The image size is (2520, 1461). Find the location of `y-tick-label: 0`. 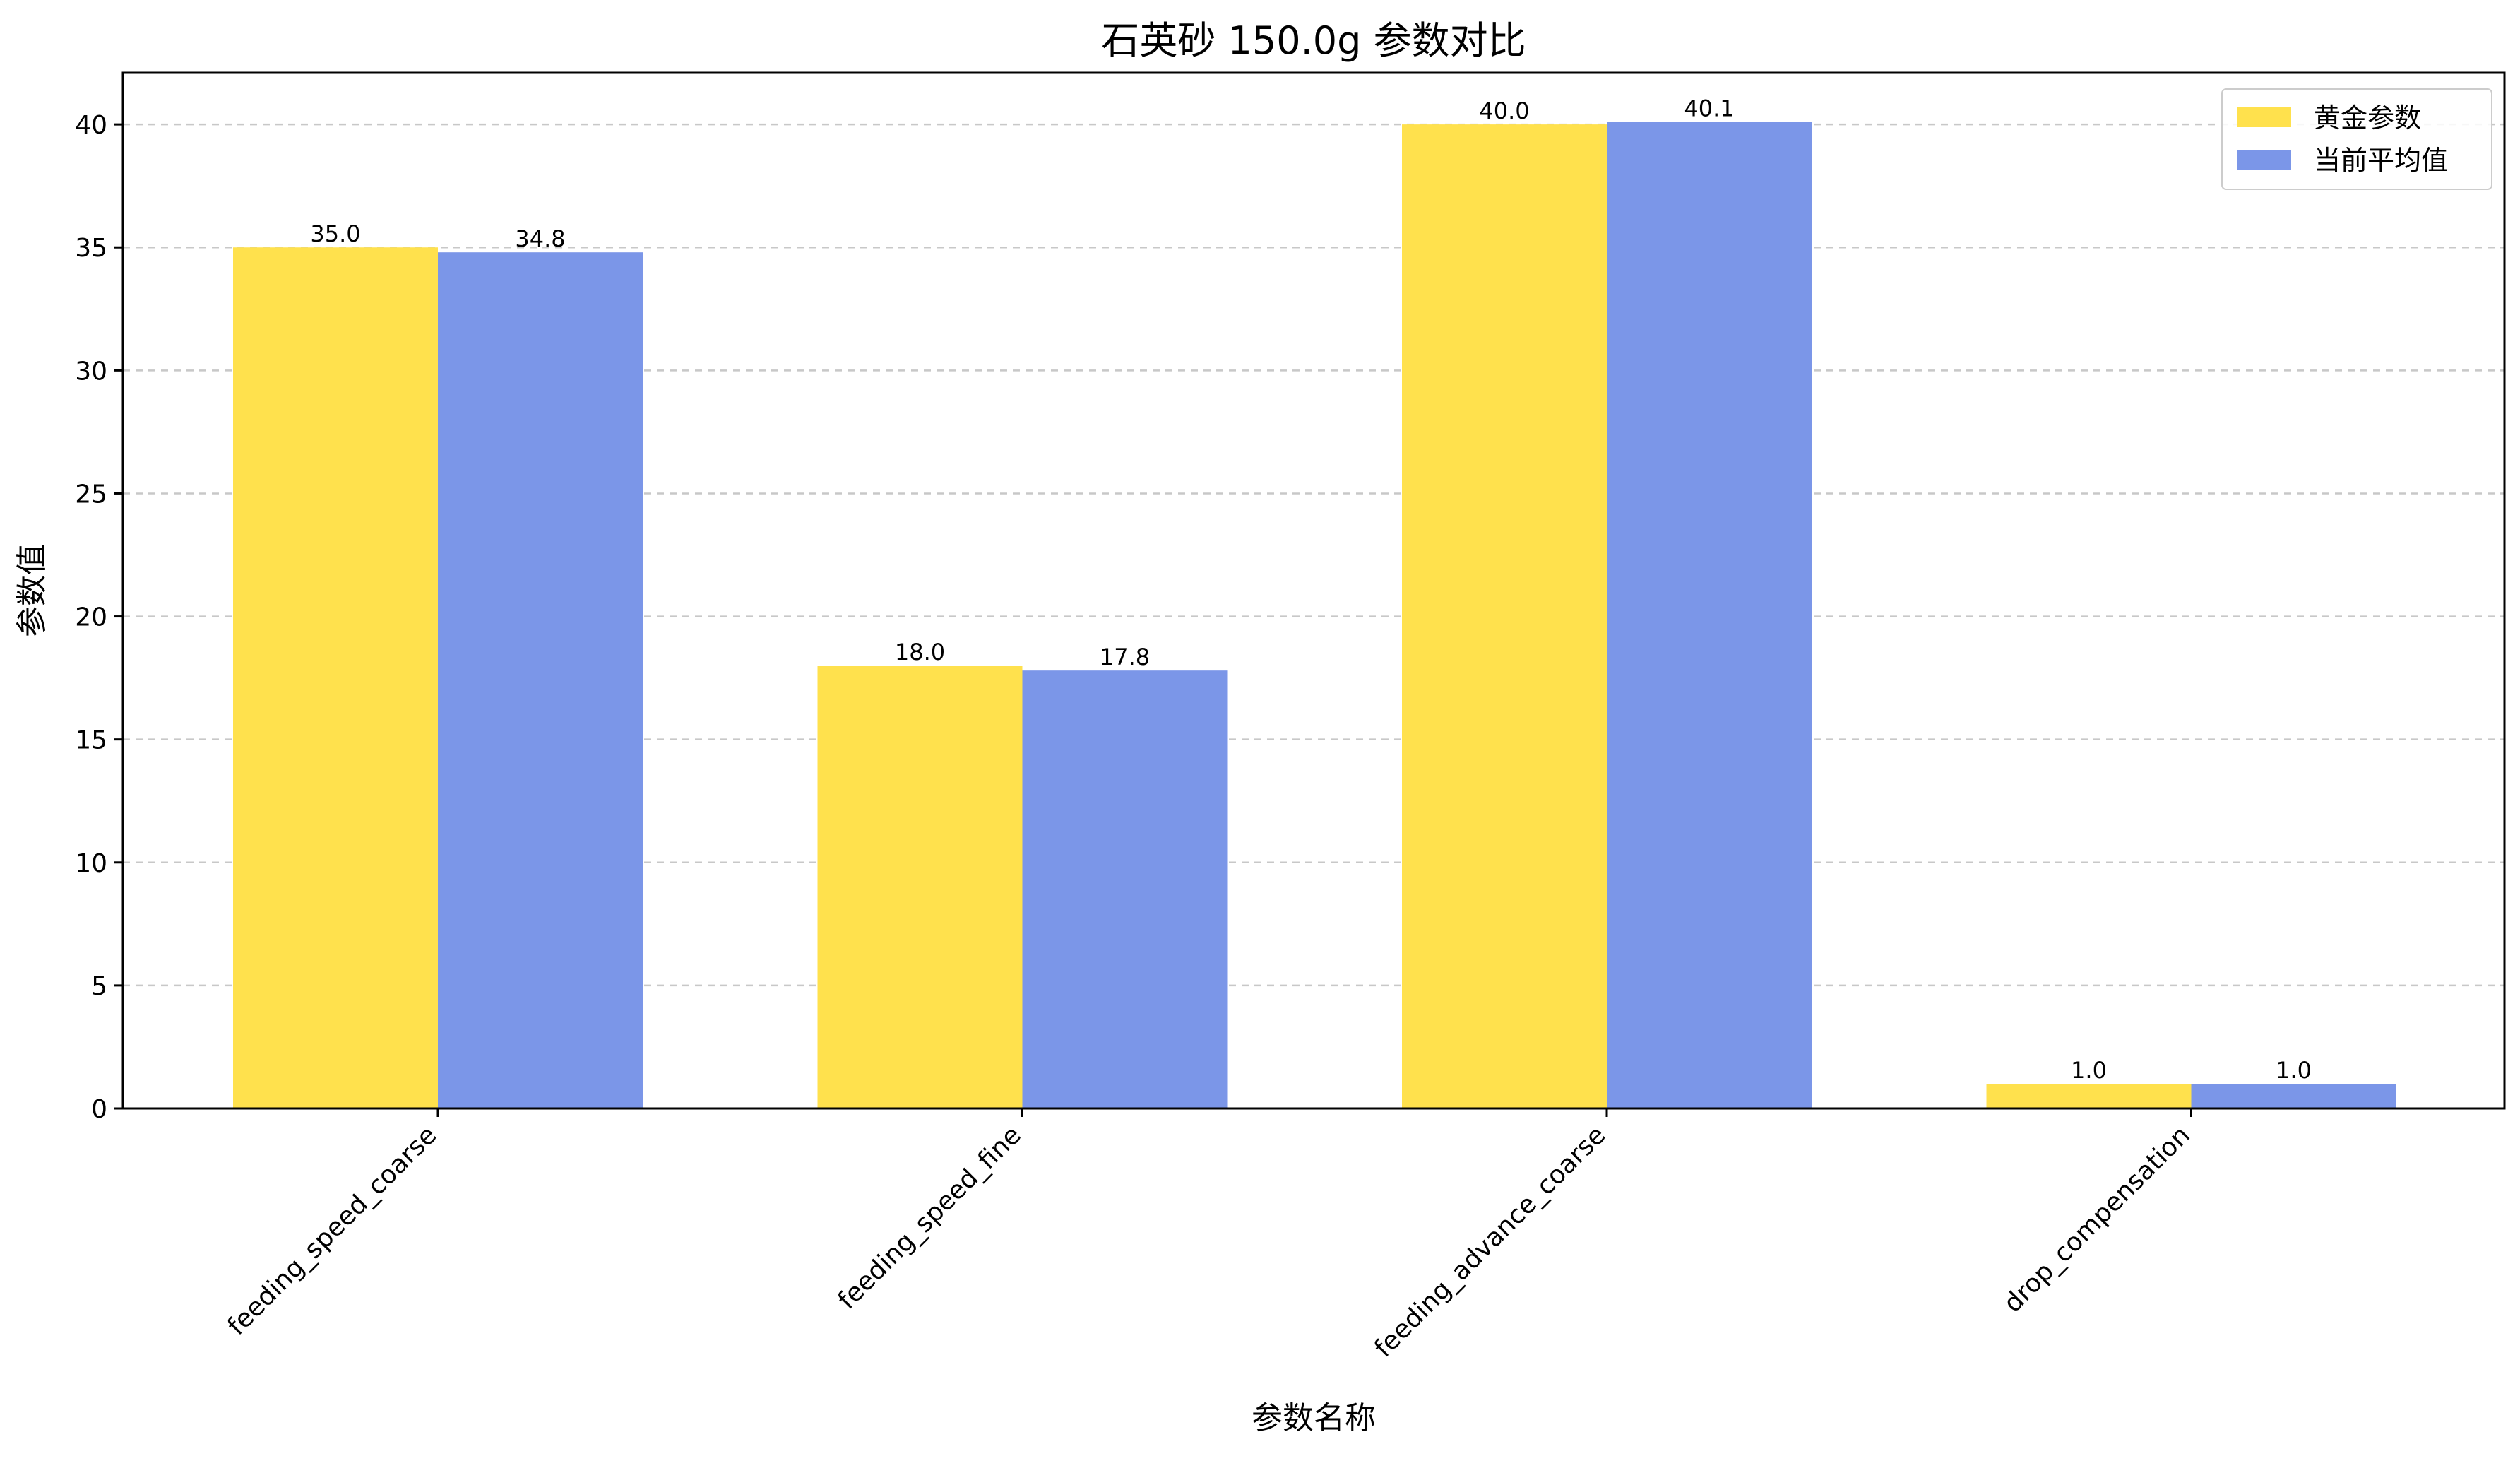

y-tick-label: 0 is located at coordinates (99, 1109).